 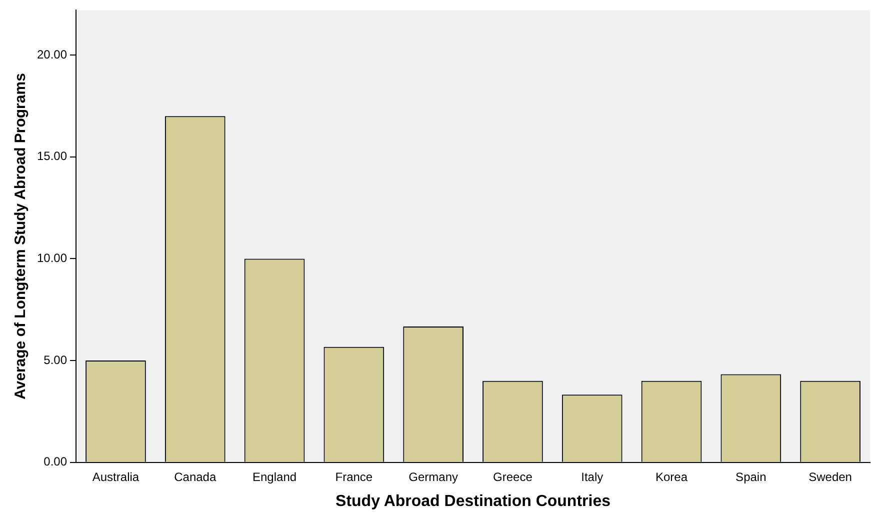 I want to click on x-tick-label: France, so click(x=354, y=477).